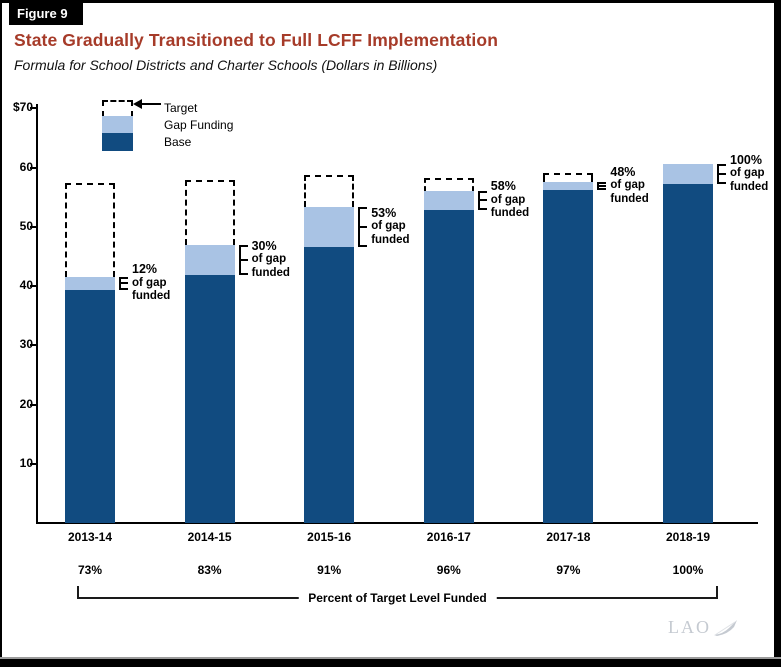  I want to click on figure-tag: Figure 9, so click(46, 14).